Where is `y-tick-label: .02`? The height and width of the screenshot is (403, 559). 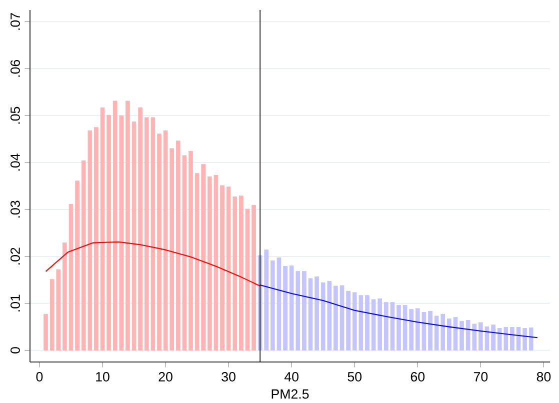
y-tick-label: .02 is located at coordinates (15, 256).